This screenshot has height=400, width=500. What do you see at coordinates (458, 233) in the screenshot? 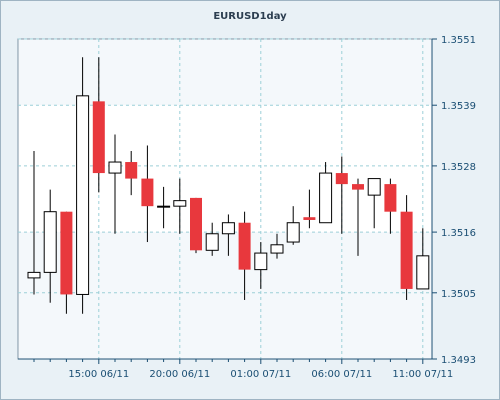
I see `y-tick-label-3: 1.3516` at bounding box center [458, 233].